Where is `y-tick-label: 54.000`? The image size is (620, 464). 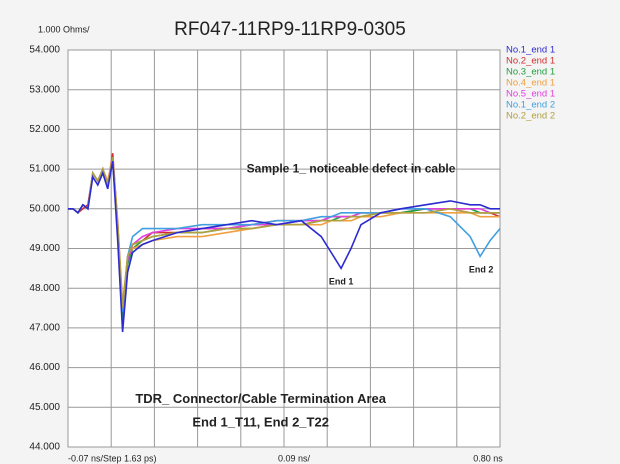 y-tick-label: 54.000 is located at coordinates (44, 50).